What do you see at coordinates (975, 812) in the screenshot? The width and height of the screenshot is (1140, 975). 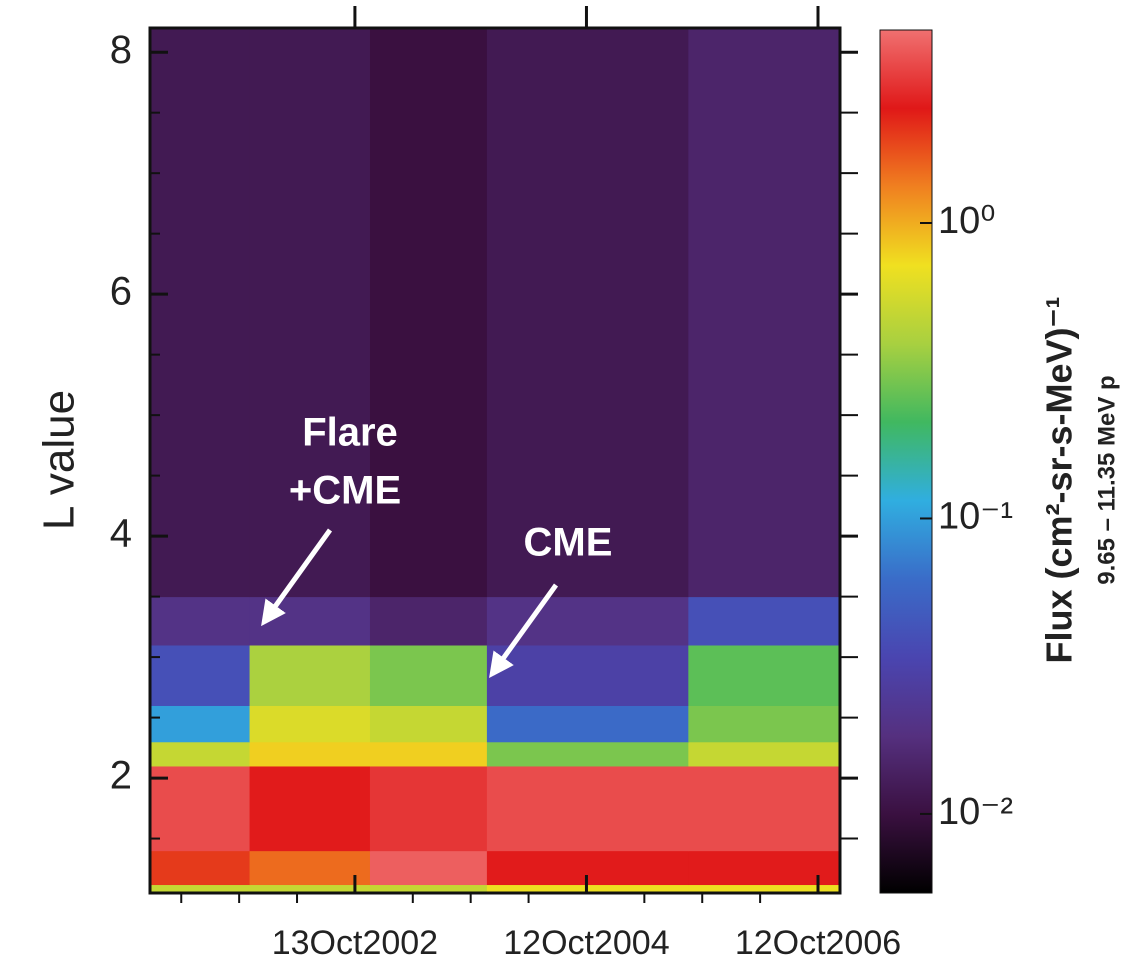 I see `colorbar-tick-label: 10⁻²` at bounding box center [975, 812].